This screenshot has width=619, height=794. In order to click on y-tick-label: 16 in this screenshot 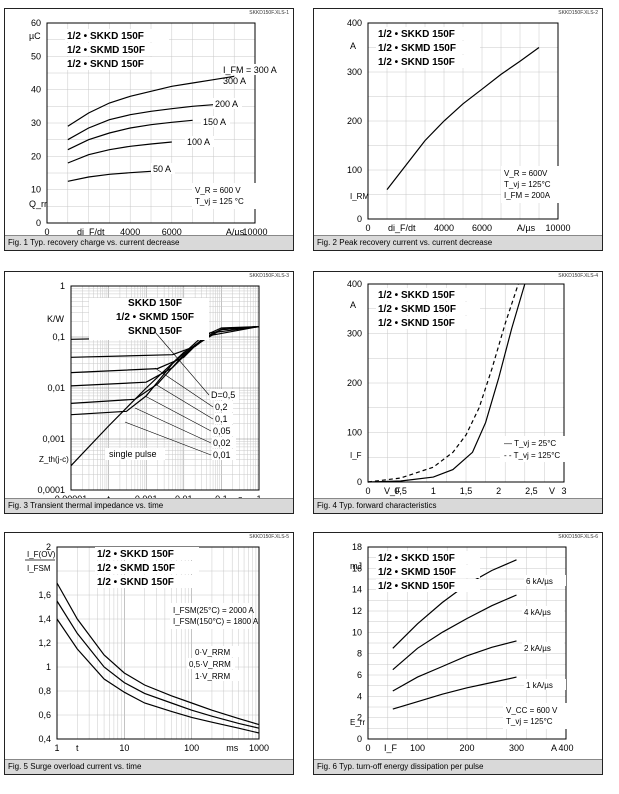, I will do `click(357, 568)`.